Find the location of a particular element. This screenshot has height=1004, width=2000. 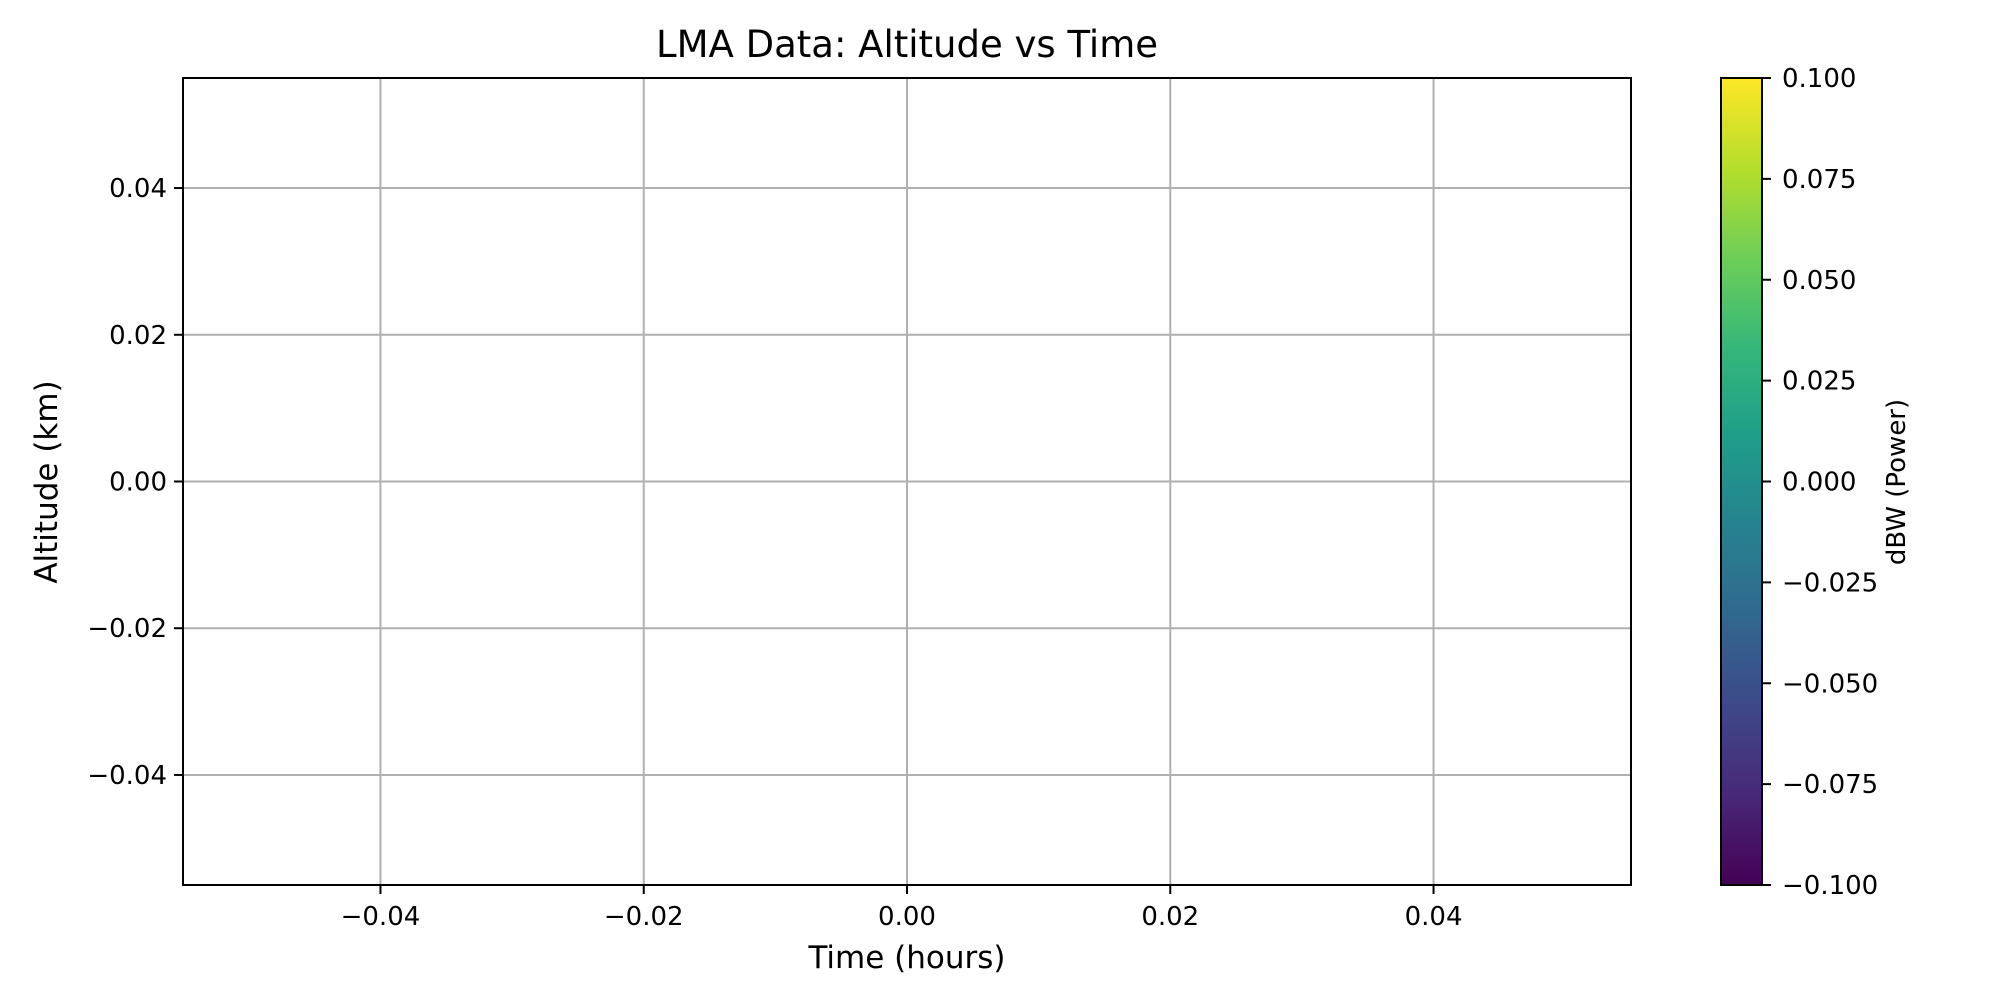

x-tick-label: 0.00 is located at coordinates (907, 917).